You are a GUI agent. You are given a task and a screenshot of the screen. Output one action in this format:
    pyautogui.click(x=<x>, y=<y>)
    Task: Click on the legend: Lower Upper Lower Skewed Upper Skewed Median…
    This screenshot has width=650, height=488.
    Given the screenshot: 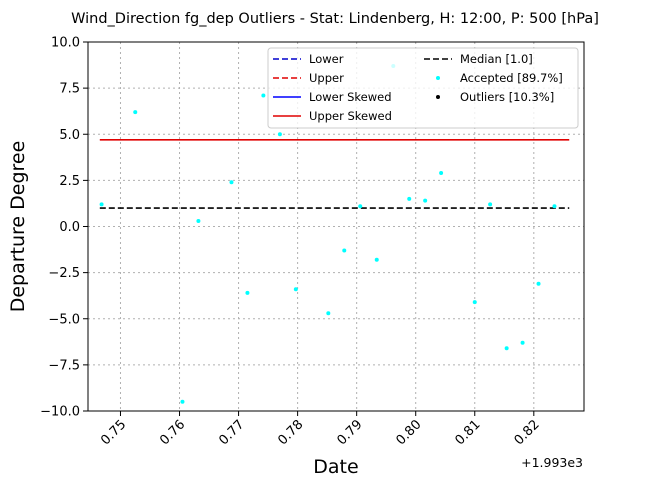 What is the action you would take?
    pyautogui.click(x=423, y=88)
    